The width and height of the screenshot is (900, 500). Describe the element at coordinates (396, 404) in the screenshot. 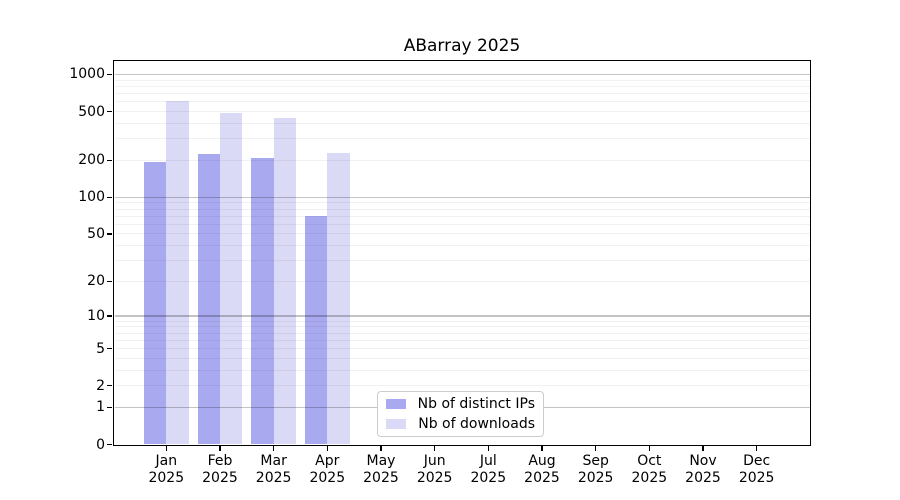

I see `legend-swatch-distinct-ips` at that location.